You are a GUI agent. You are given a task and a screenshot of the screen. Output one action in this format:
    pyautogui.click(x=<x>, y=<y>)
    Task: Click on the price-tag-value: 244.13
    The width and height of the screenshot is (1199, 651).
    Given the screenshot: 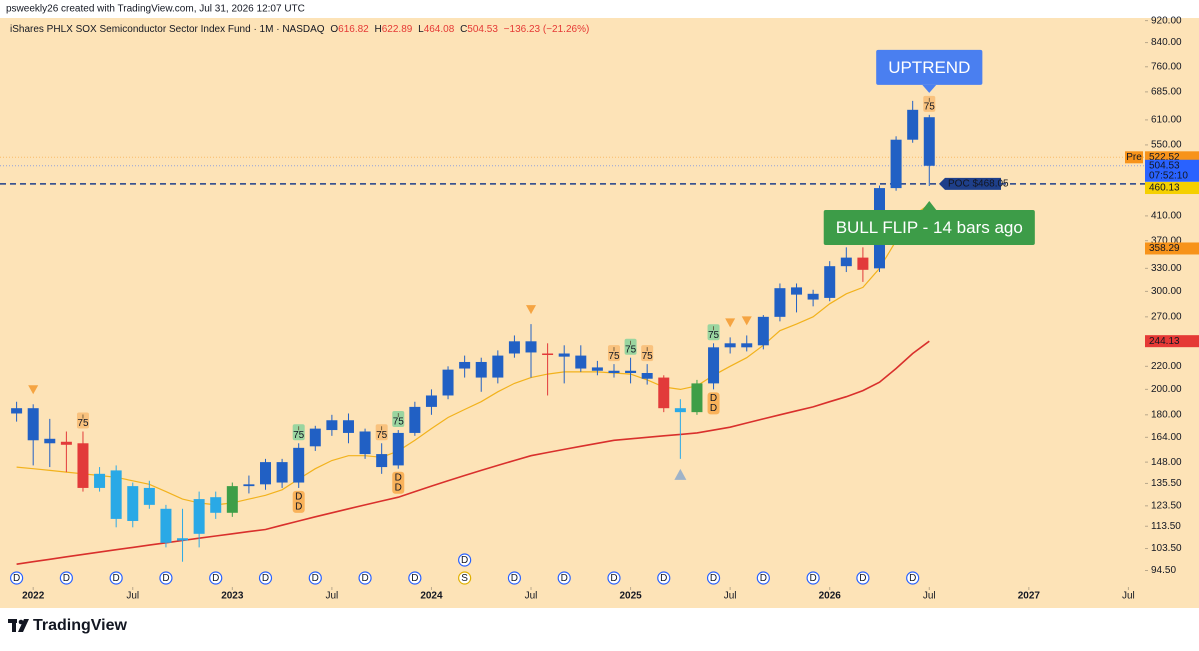 What is the action you would take?
    pyautogui.click(x=1164, y=341)
    